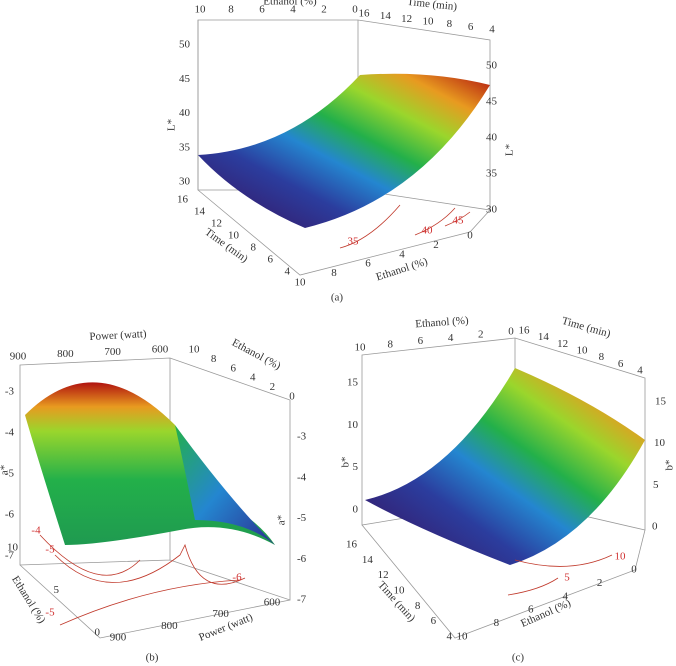  Describe the element at coordinates (492, 102) in the screenshot. I see `tick-label: 45` at that location.